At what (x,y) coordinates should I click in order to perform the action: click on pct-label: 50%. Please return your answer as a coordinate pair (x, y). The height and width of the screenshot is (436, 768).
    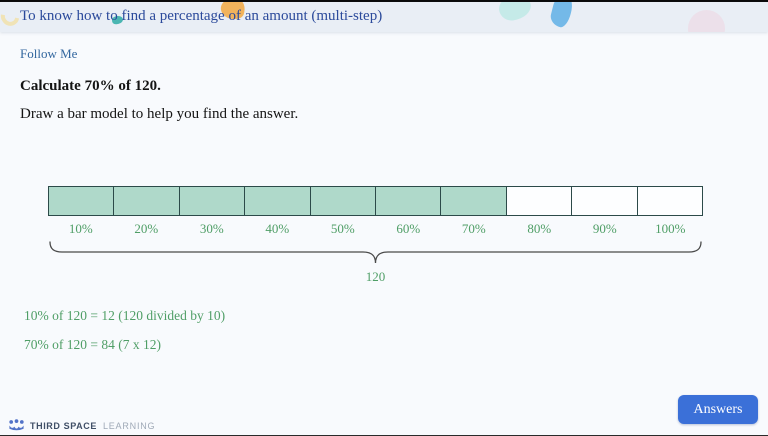
    Looking at the image, I should click on (342, 228).